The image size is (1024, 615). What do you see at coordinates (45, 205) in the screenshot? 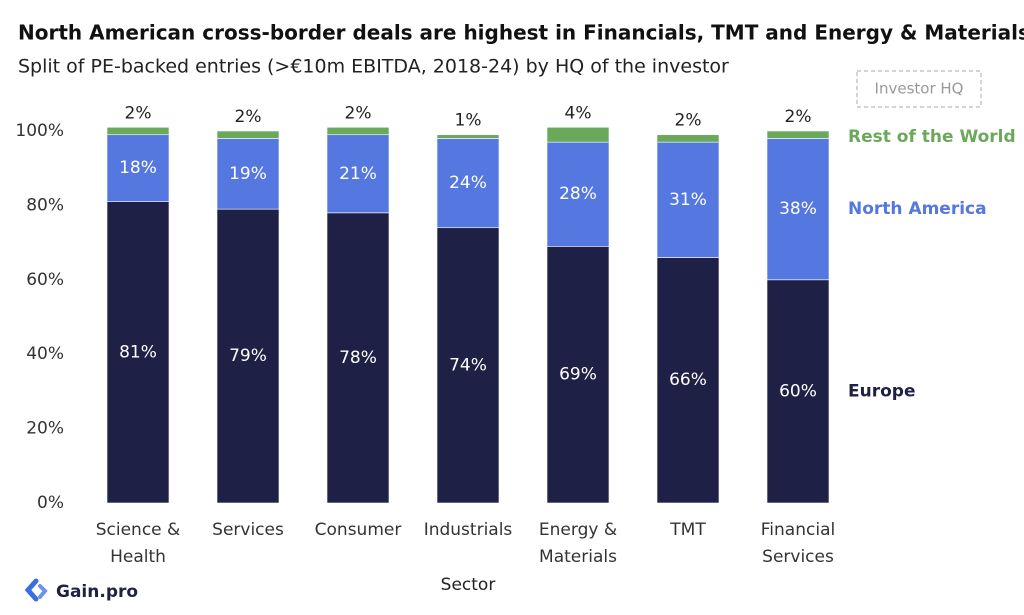
I see `y-tick-label: 80%` at bounding box center [45, 205].